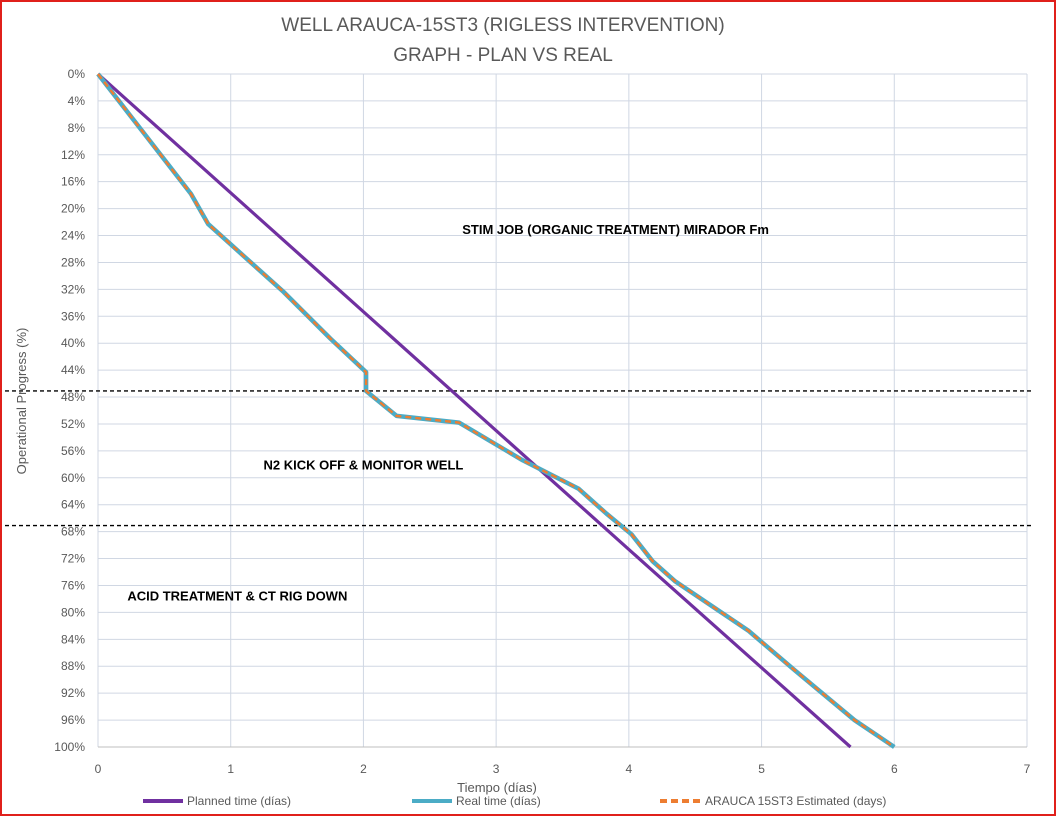 The height and width of the screenshot is (816, 1056). Describe the element at coordinates (239, 801) in the screenshot. I see `legend-label-planned: Planned time (días)` at that location.